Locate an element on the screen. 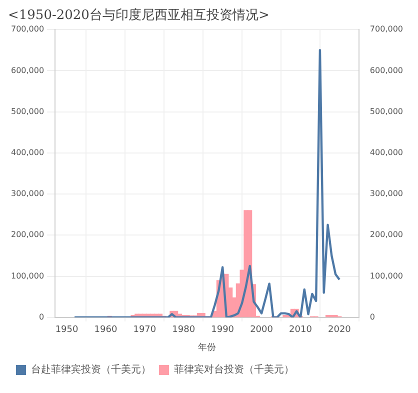 Image resolution: width=418 pixels, height=393 pixels. x-tick-label: 1950 is located at coordinates (66, 330).